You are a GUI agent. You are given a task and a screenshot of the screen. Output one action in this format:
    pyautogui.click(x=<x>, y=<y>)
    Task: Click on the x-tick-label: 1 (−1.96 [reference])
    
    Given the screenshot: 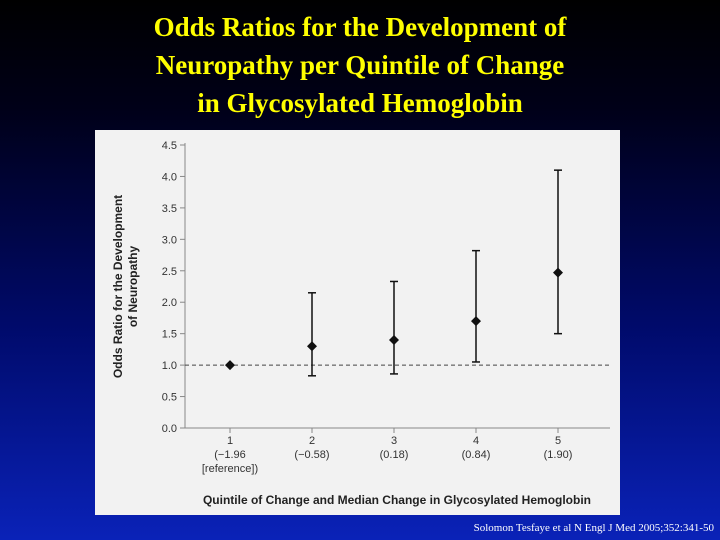 What is the action you would take?
    pyautogui.click(x=230, y=455)
    